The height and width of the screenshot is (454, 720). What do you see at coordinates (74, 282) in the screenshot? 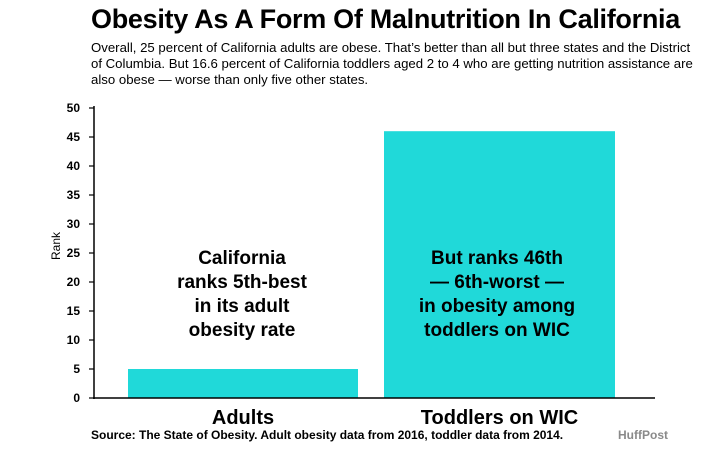
I see `y-tick-label-20: 20` at bounding box center [74, 282].